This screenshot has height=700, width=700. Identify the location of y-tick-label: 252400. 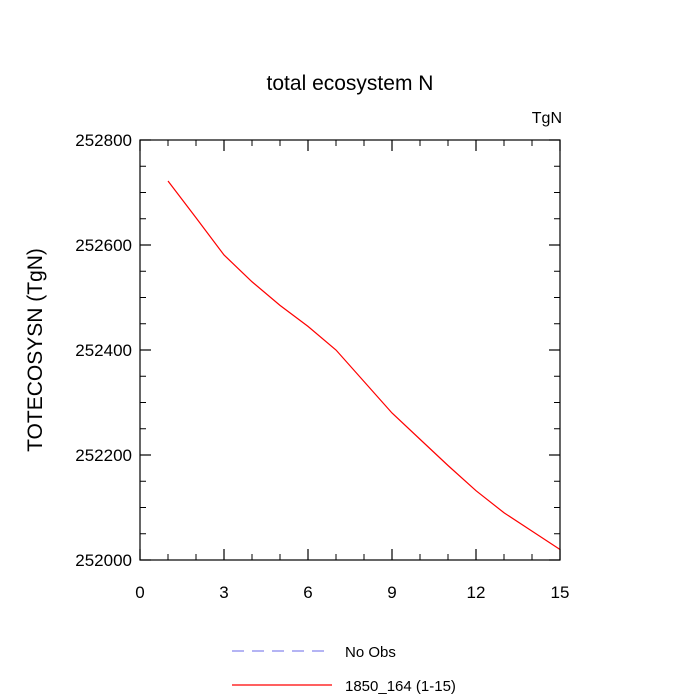
(103, 350).